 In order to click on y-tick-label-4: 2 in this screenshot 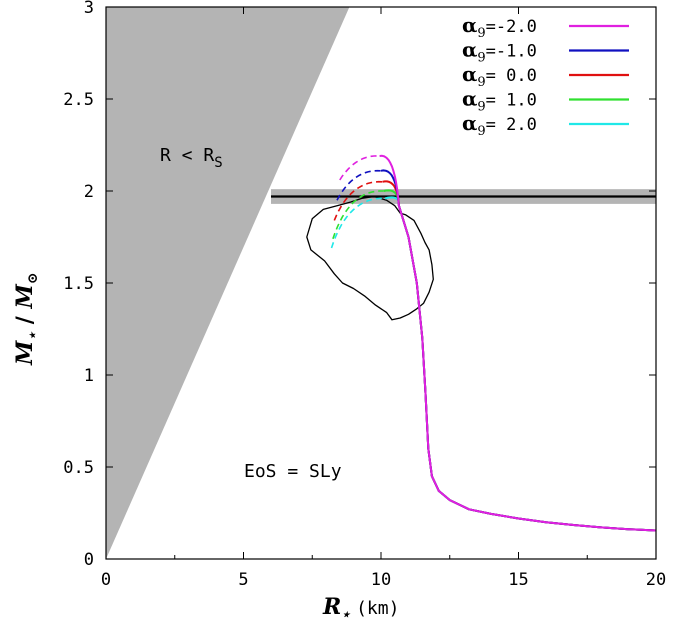, I will do `click(89, 192)`.